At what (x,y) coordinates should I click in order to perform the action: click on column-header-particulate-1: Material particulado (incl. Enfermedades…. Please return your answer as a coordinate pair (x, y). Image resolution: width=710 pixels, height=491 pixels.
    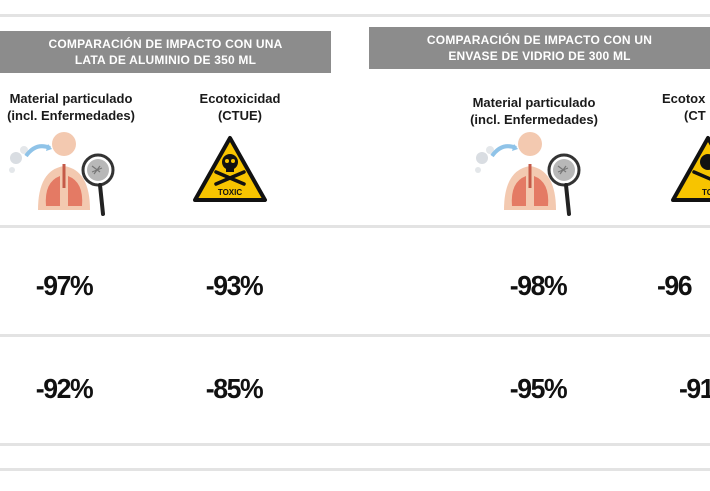
    Looking at the image, I should click on (71, 107).